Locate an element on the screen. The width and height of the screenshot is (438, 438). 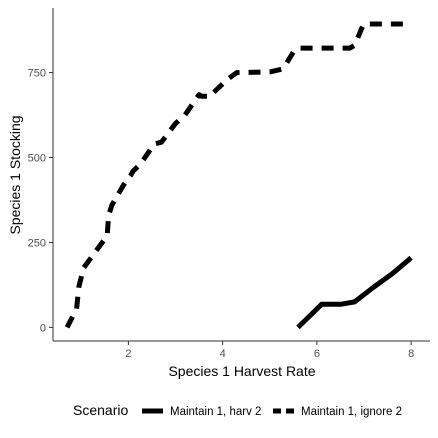
y-tick-label: 750 is located at coordinates (37, 74).